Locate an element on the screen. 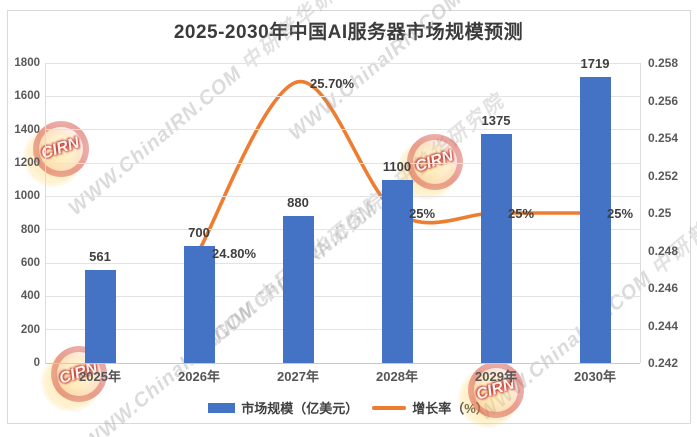 This screenshot has width=697, height=437. legend-label: 市场规模（亿美元） is located at coordinates (300, 408).